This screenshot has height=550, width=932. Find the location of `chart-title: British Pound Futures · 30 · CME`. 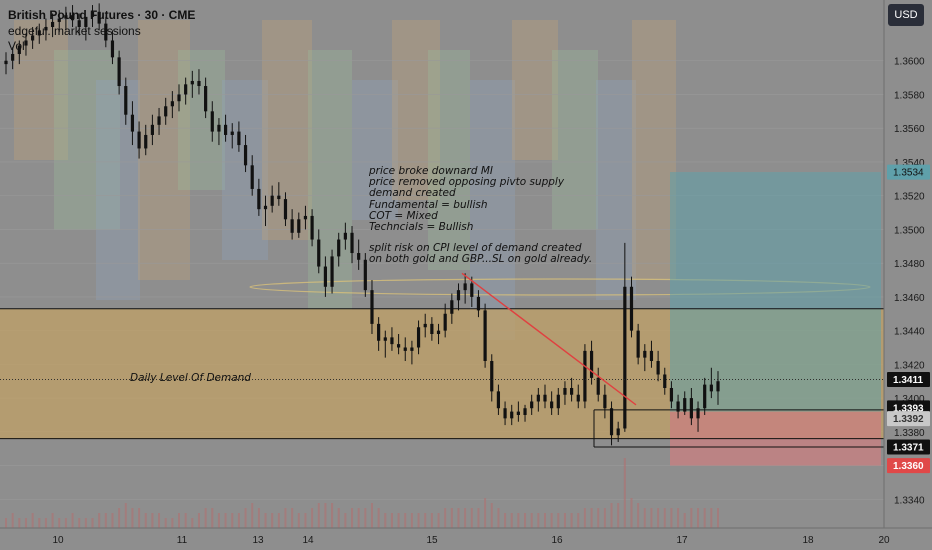

chart-title: British Pound Futures · 30 · CME is located at coordinates (102, 15).